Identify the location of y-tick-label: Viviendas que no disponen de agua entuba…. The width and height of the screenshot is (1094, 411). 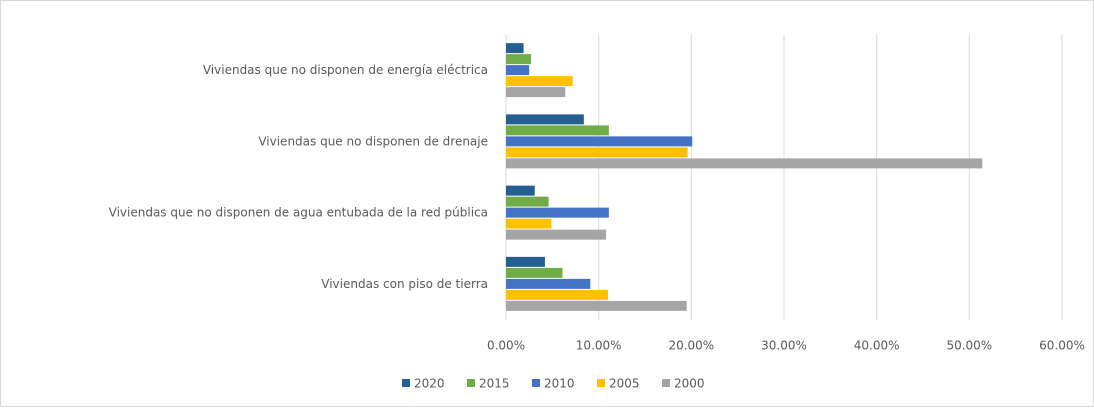
(298, 213).